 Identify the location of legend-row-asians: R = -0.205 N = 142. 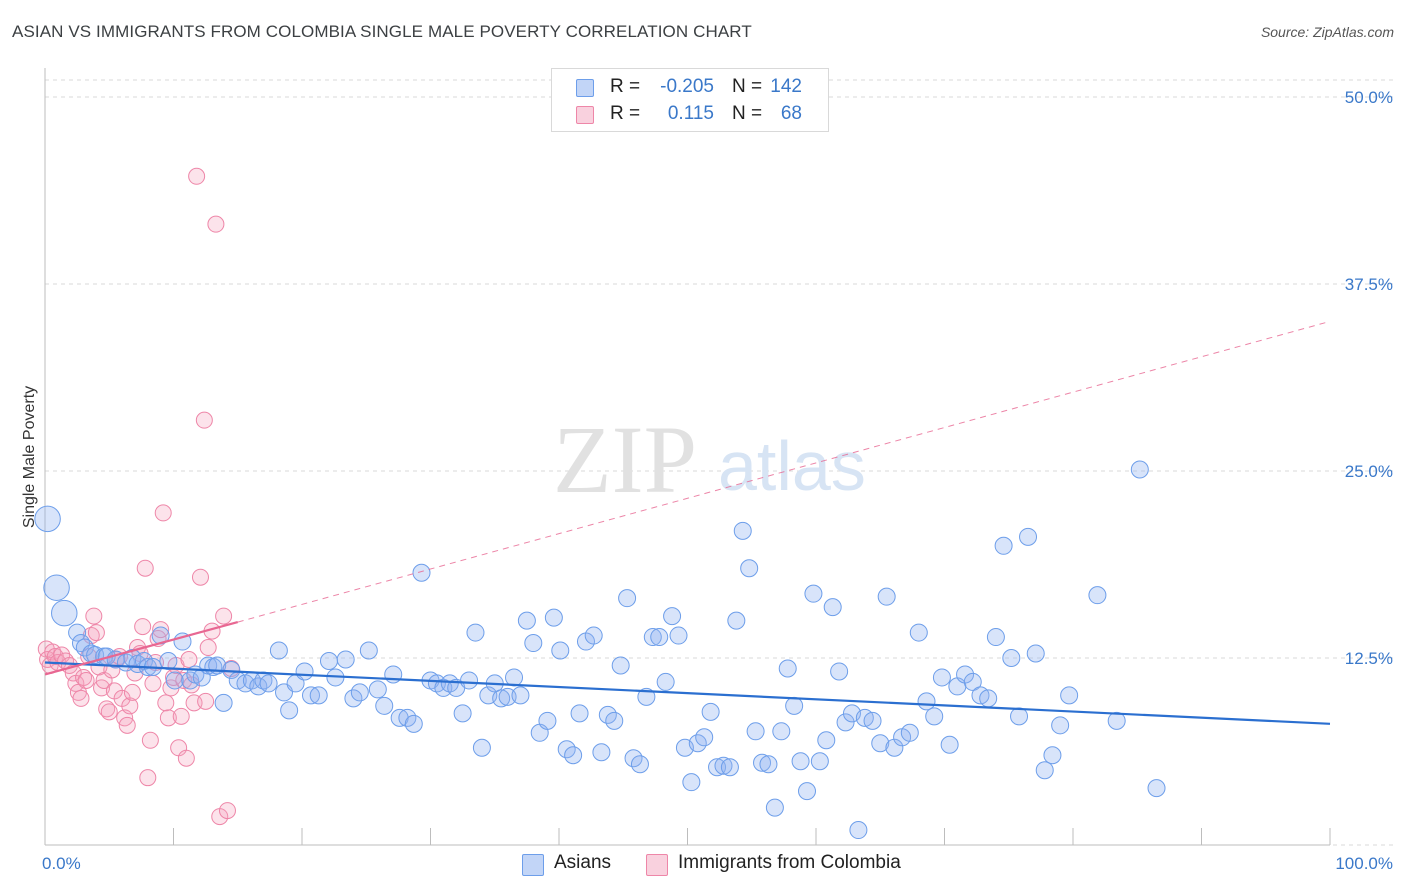
(690, 87).